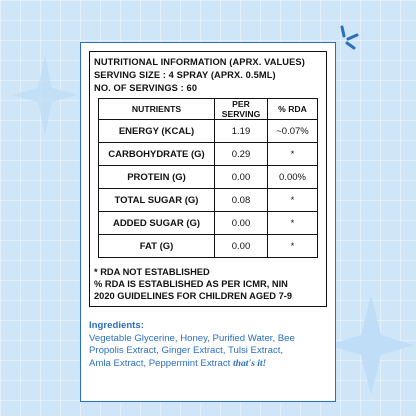 Image resolution: width=416 pixels, height=416 pixels. Describe the element at coordinates (199, 62) in the screenshot. I see `header-title: NUTRITIONAL INFORMATION (APRX. VALUES)` at that location.